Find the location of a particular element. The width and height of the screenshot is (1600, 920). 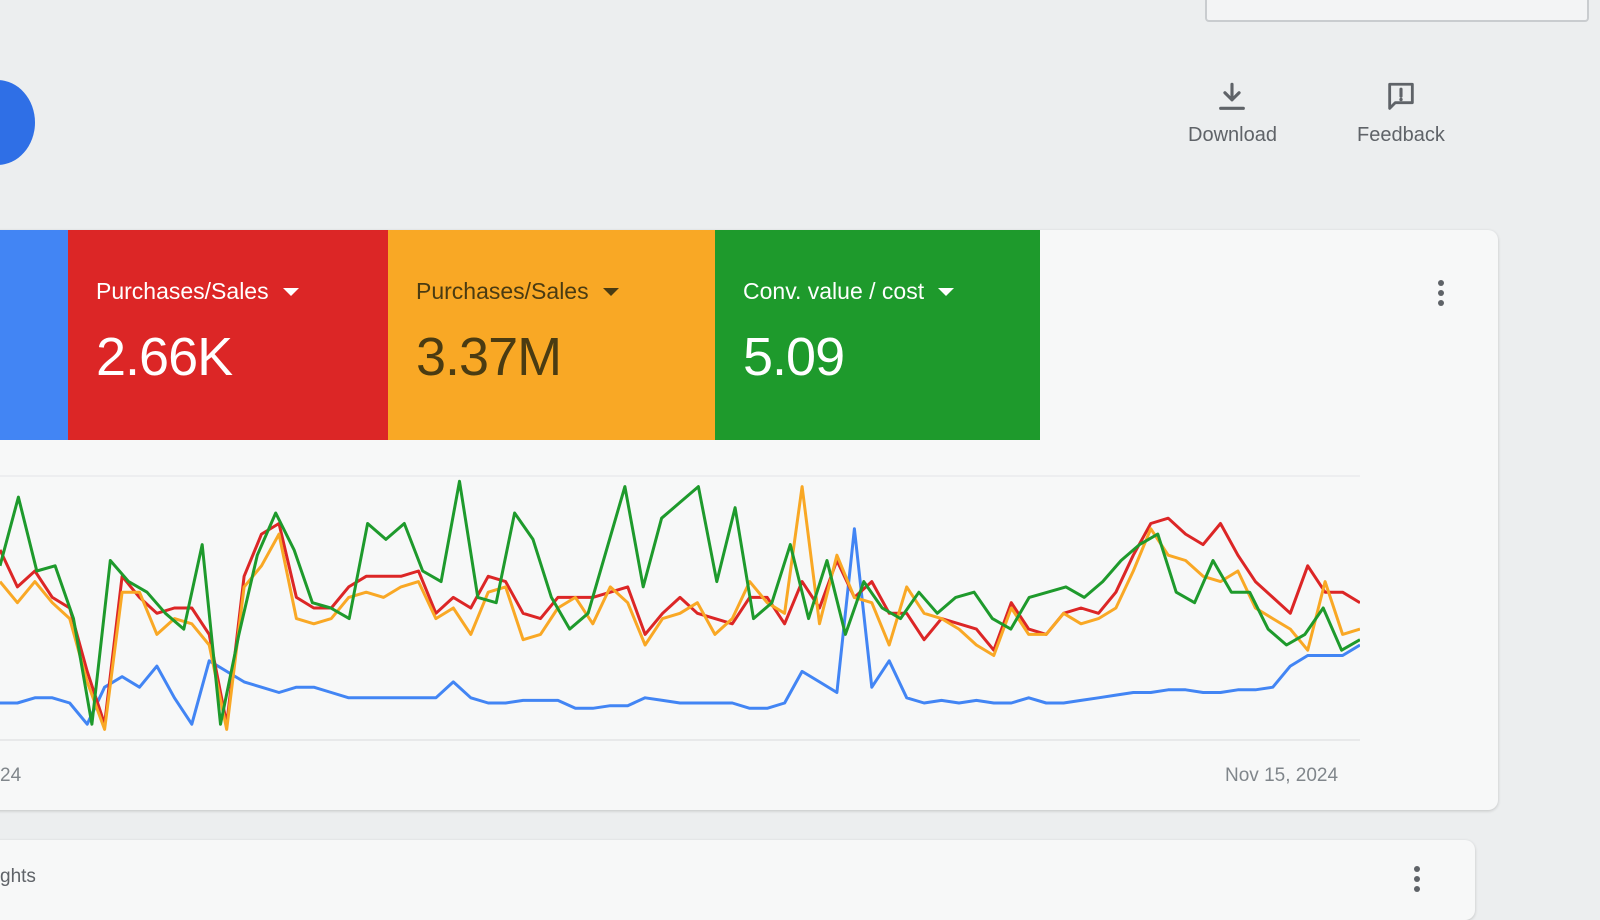

scorecard-purchases-sales-2: Purchases/Sales 3.37M is located at coordinates (551, 335).